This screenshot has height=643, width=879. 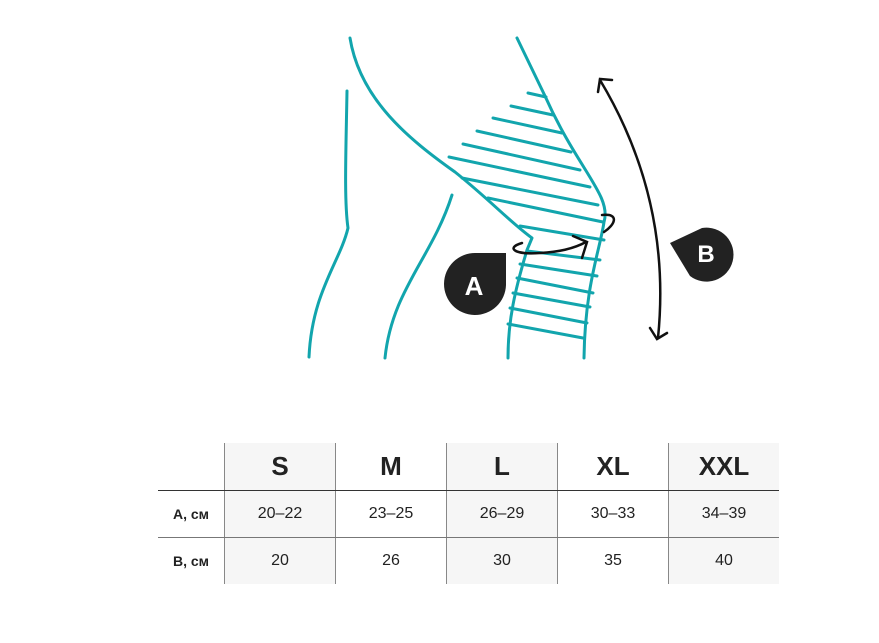 I want to click on table-cell: 40, so click(x=723, y=560).